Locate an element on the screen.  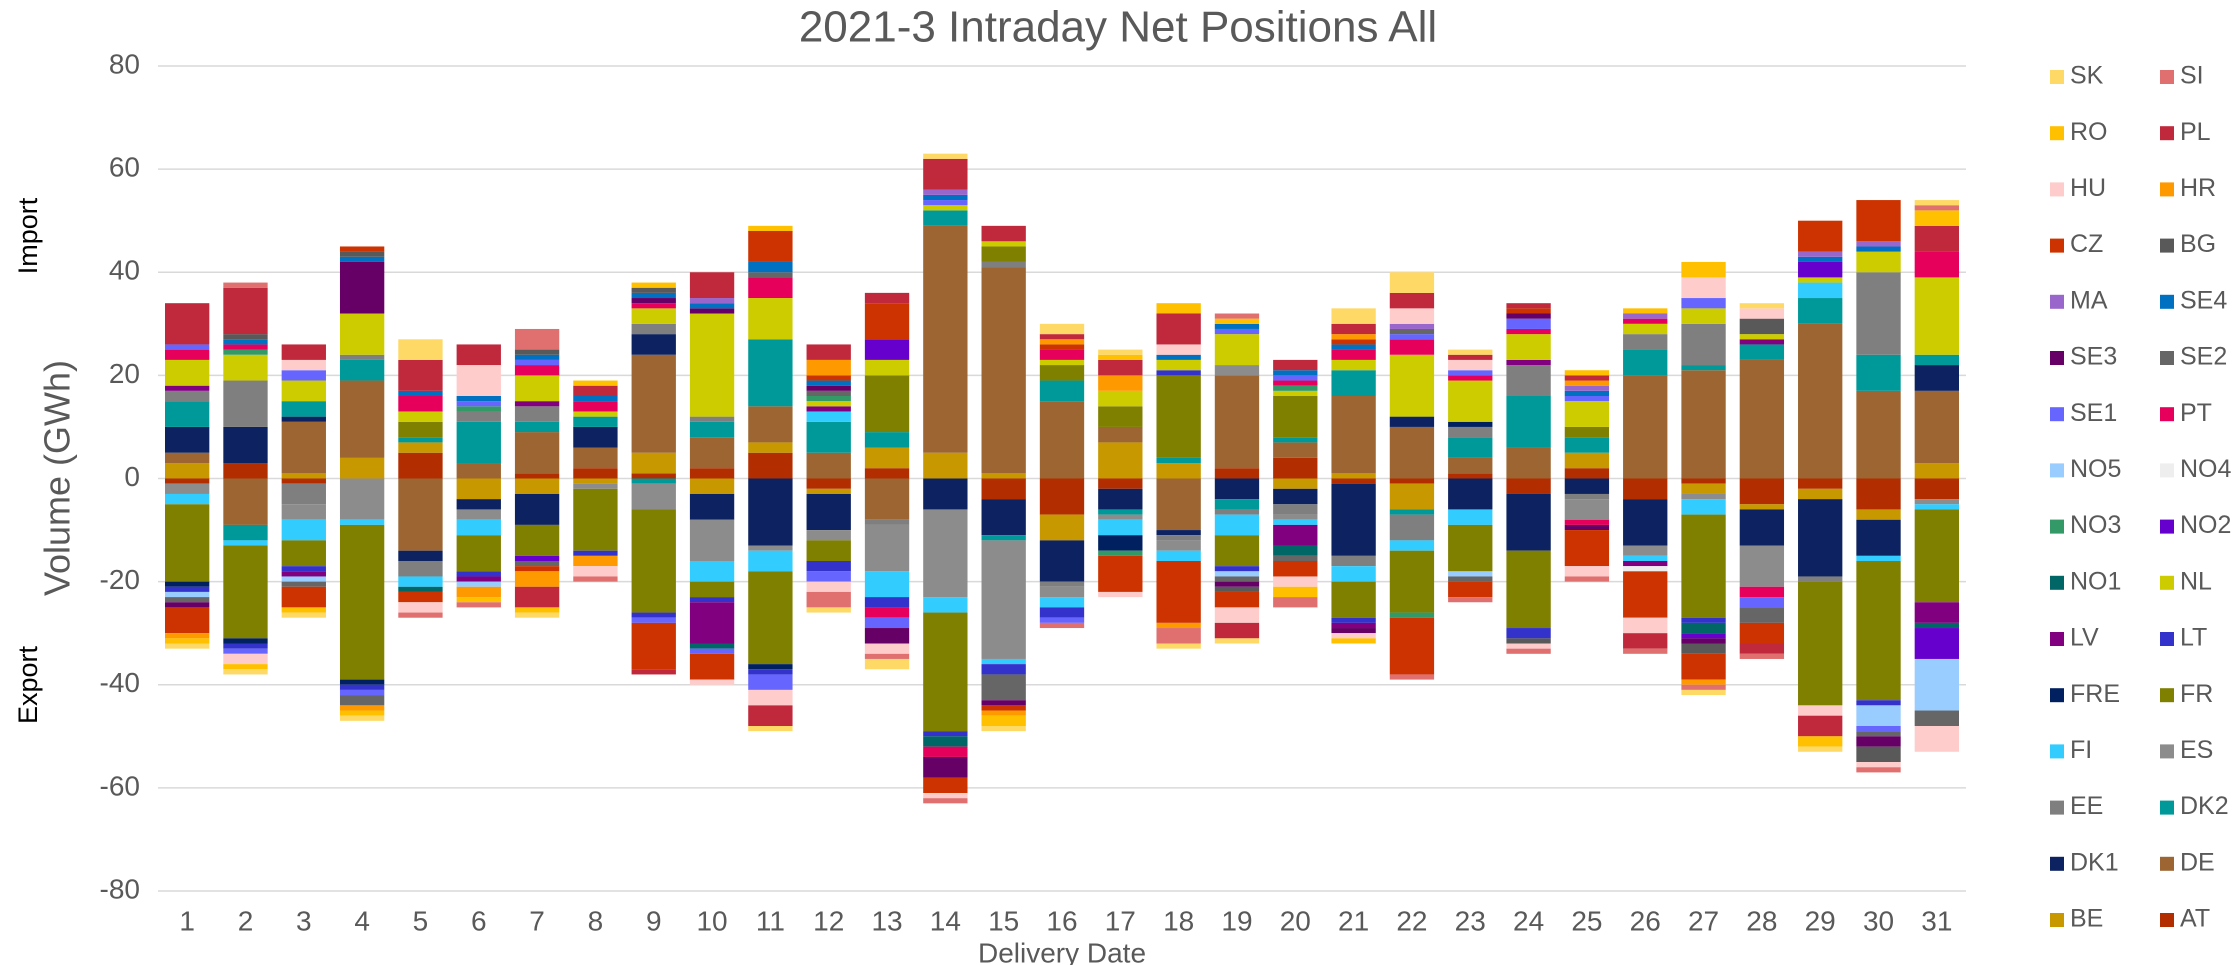
legend-label: NO2 is located at coordinates (2205, 525).